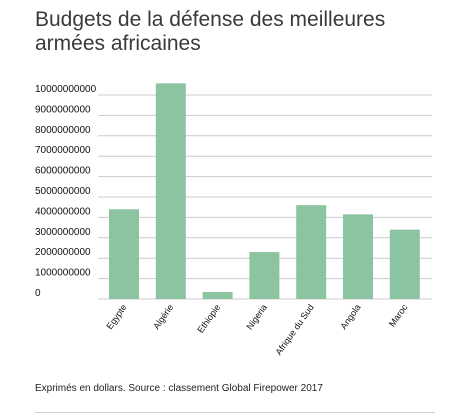 This screenshot has width=450, height=416. What do you see at coordinates (63, 171) in the screenshot?
I see `y-tick-label: 6000000000` at bounding box center [63, 171].